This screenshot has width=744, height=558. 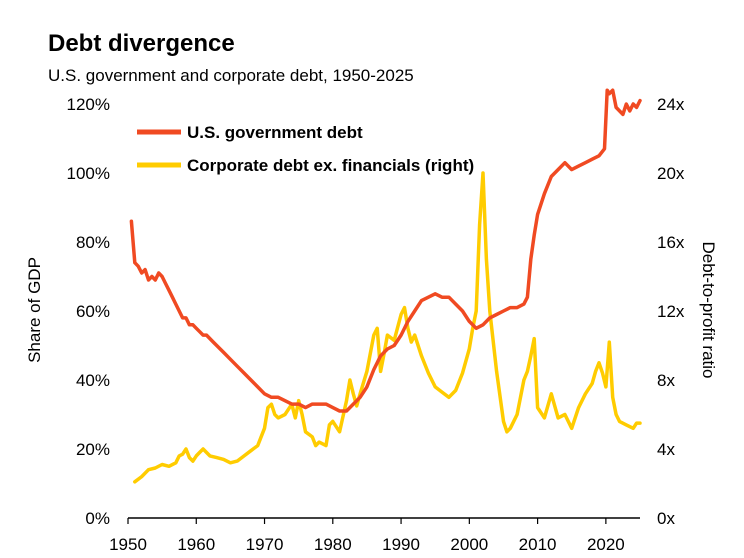 What do you see at coordinates (196, 544) in the screenshot?
I see `x-tick-label: 1960` at bounding box center [196, 544].